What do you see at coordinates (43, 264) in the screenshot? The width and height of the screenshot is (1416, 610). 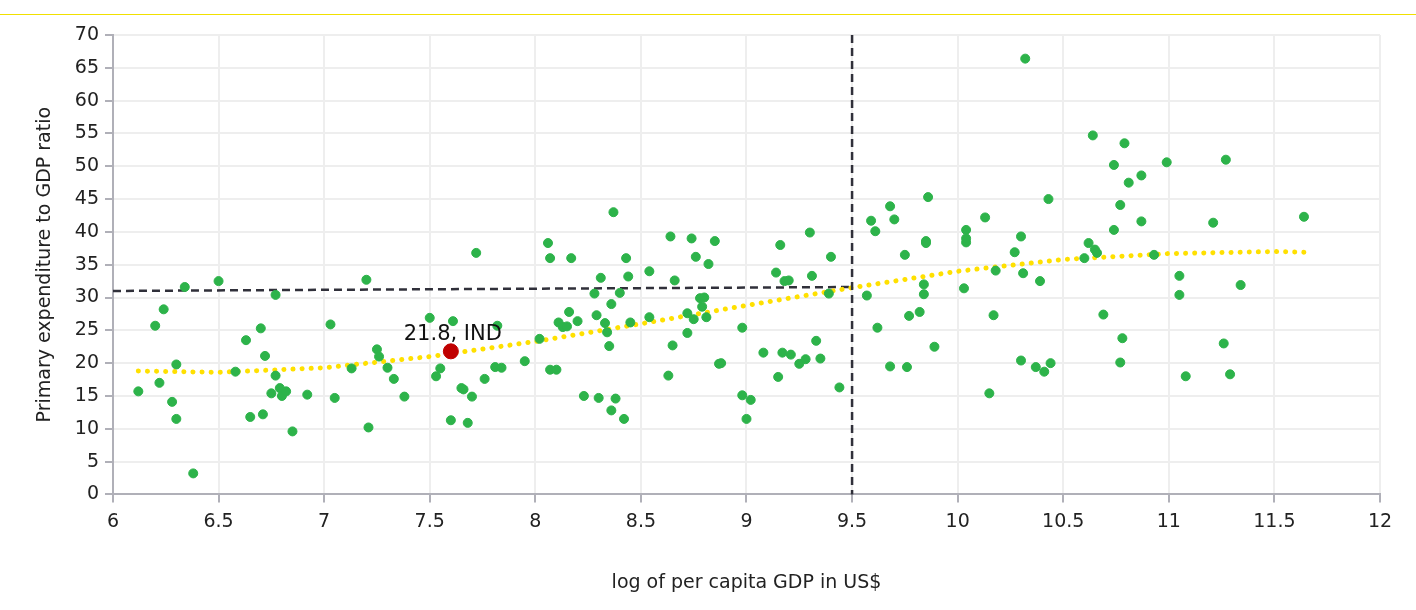 I see `y-axis-title: Primary expenditure to GDP ratio` at bounding box center [43, 264].